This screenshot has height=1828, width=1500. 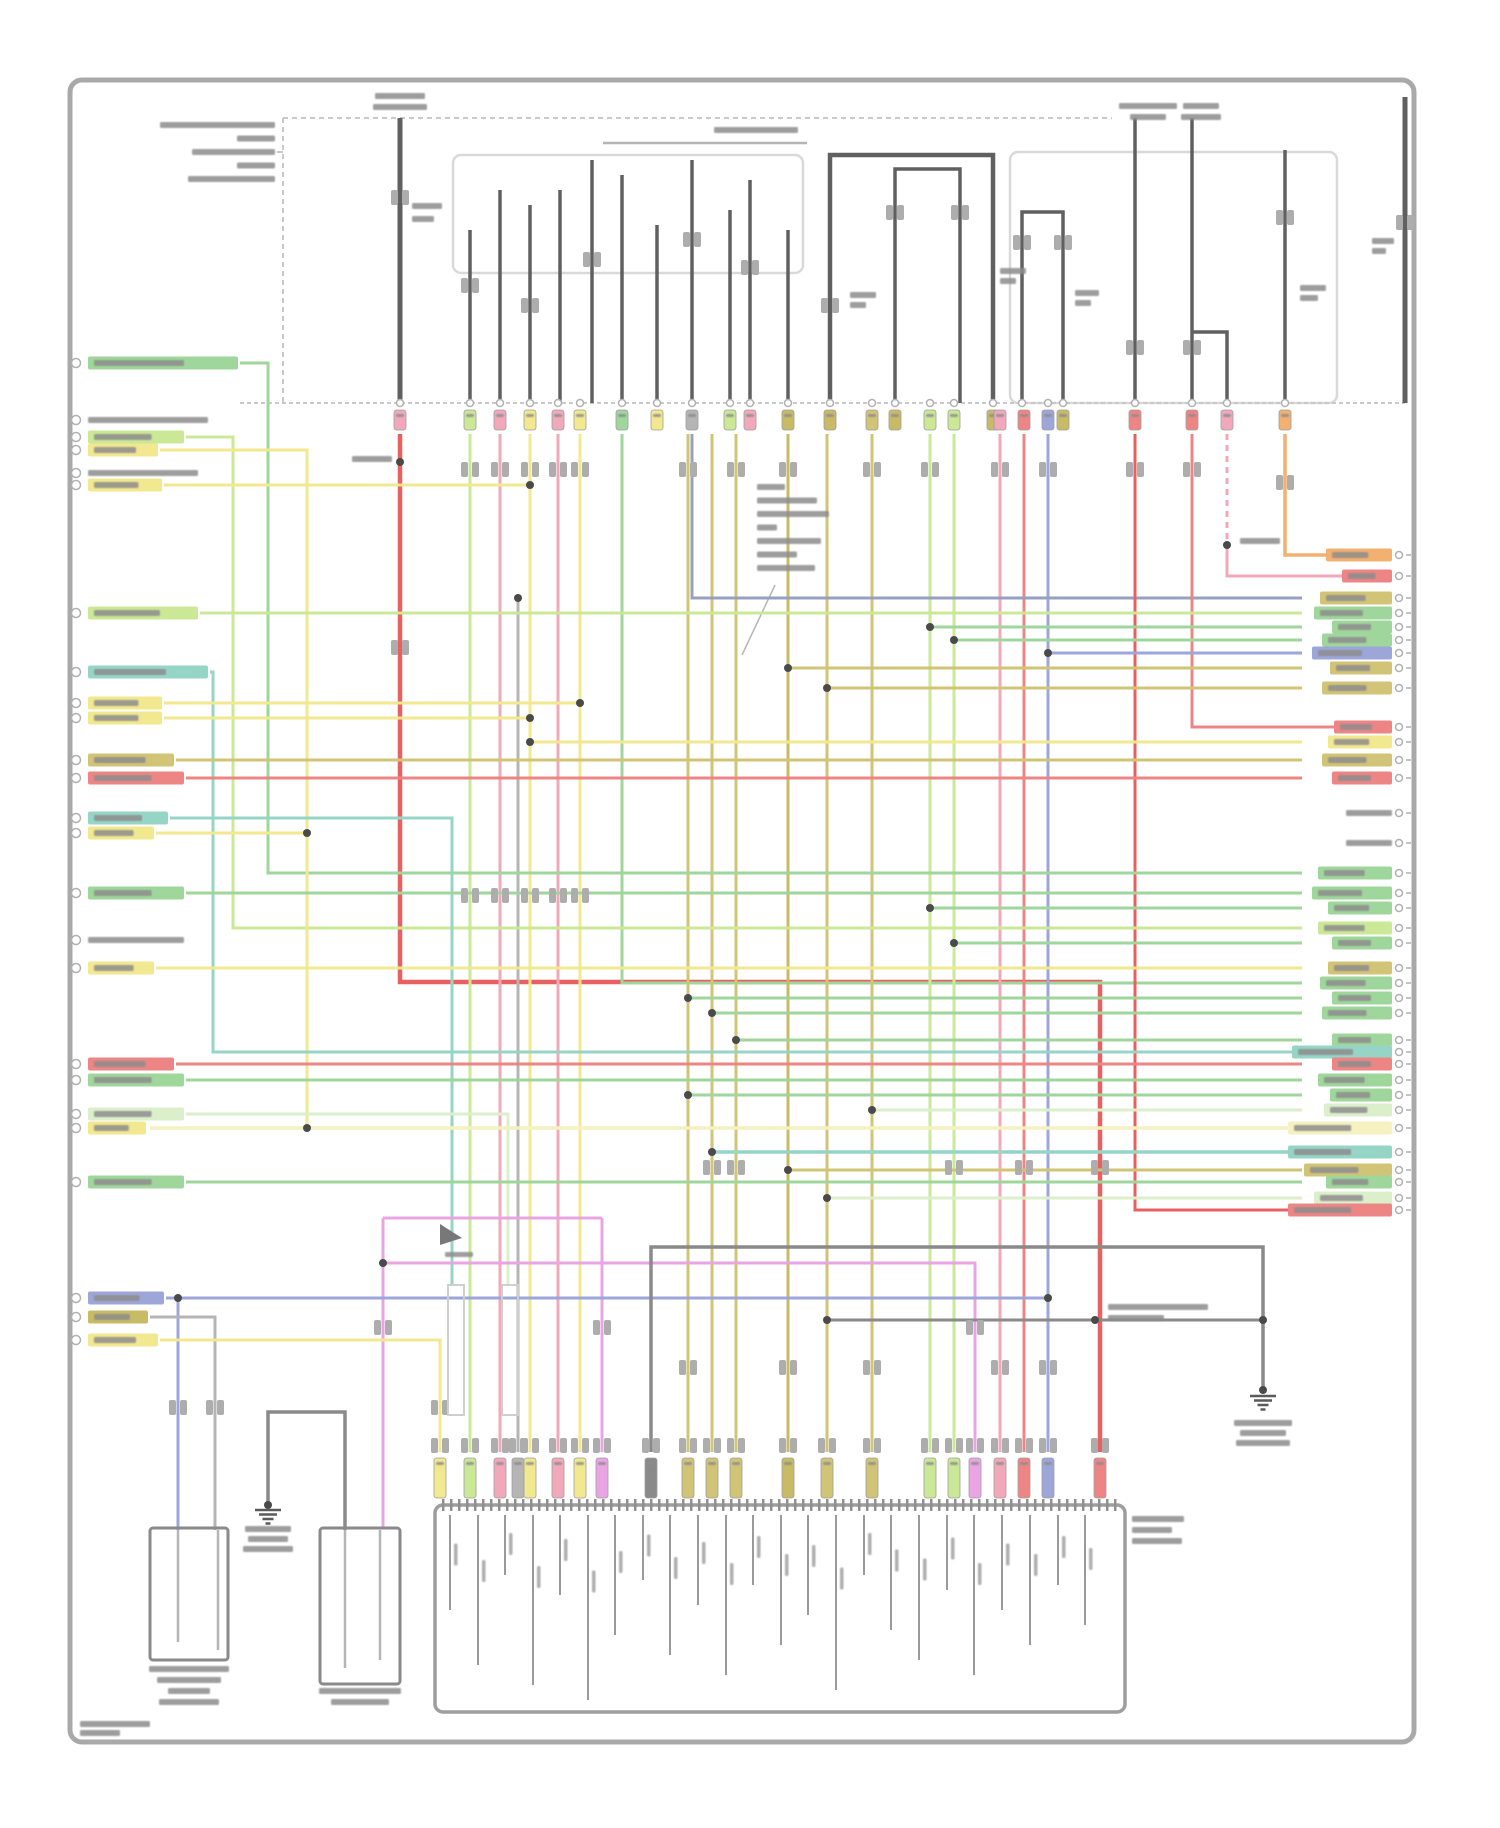 What do you see at coordinates (372, 459) in the screenshot?
I see `splice-label` at bounding box center [372, 459].